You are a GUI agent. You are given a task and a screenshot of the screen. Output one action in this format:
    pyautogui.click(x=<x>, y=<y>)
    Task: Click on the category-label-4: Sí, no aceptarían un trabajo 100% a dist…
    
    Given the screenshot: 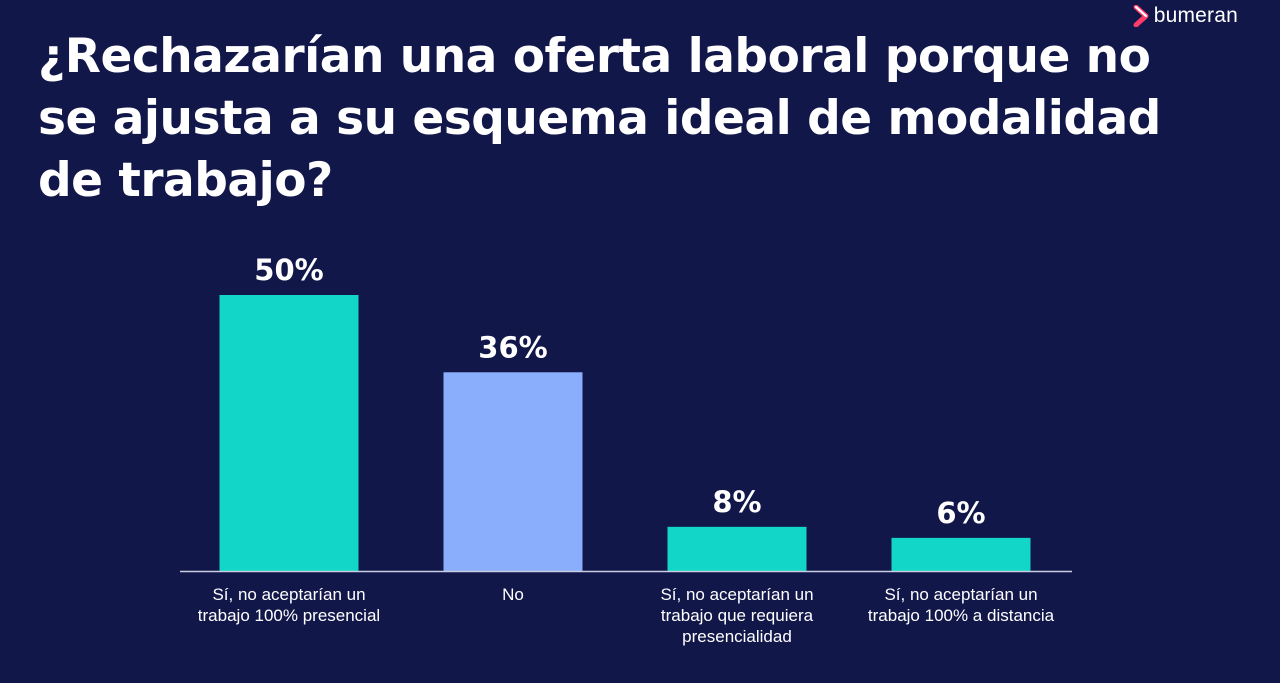 What is the action you would take?
    pyautogui.click(x=961, y=605)
    